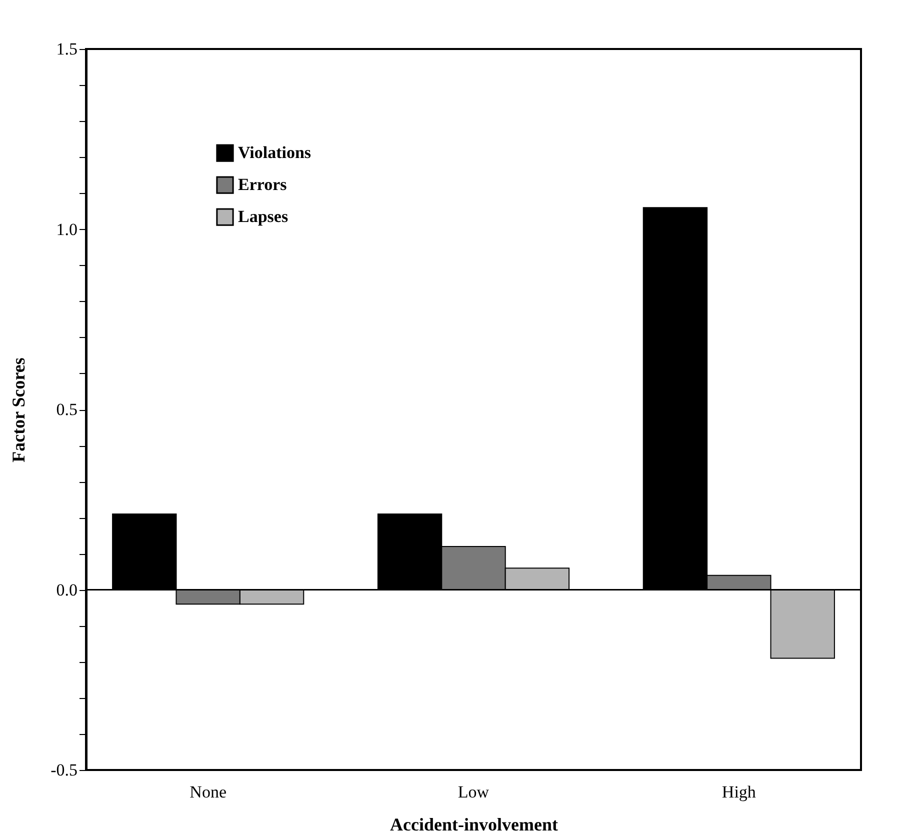 The image size is (915, 836). I want to click on legend-label: Violations, so click(275, 152).